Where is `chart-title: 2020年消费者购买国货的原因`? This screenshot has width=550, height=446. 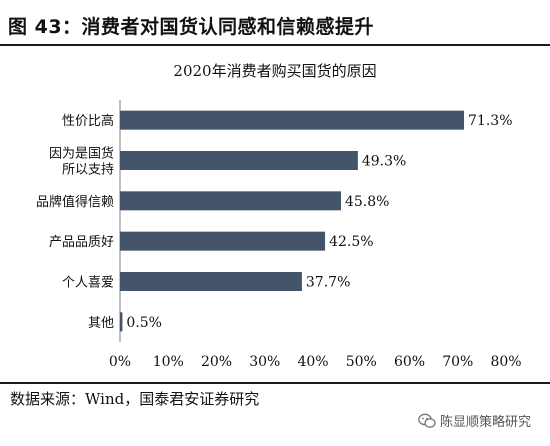
chart-title: 2020年消费者购买国货的原因 is located at coordinates (275, 71).